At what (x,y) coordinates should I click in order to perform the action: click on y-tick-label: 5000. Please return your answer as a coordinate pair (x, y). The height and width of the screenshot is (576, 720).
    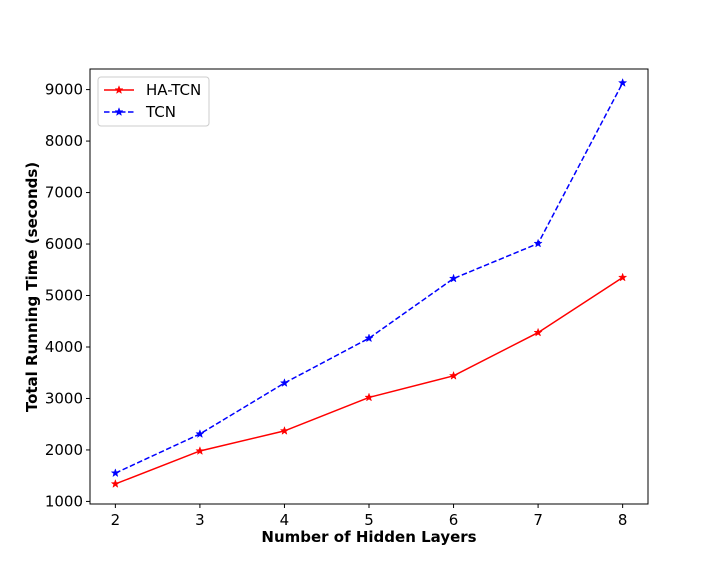
    Looking at the image, I should click on (64, 296).